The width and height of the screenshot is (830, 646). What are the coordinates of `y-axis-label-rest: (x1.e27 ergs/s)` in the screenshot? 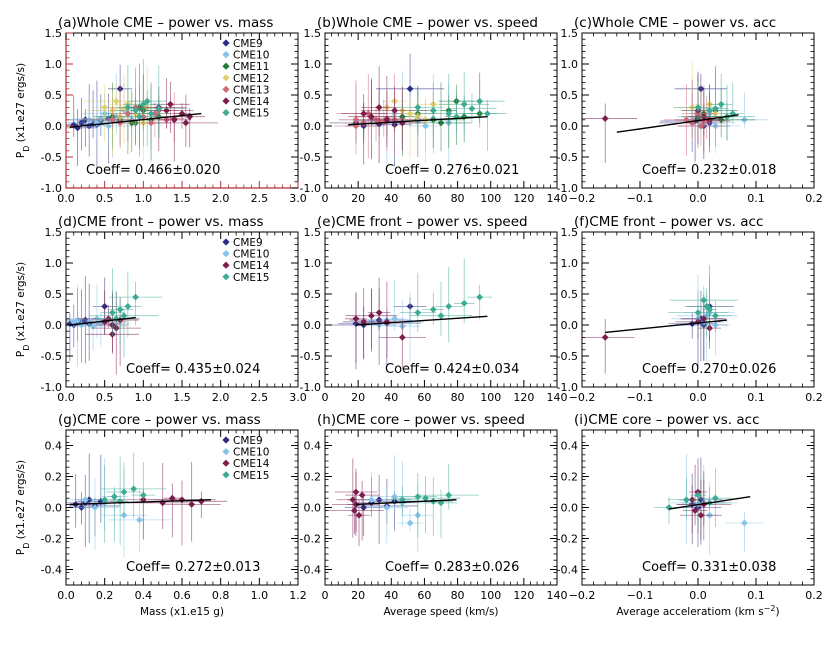 It's located at (21, 303).